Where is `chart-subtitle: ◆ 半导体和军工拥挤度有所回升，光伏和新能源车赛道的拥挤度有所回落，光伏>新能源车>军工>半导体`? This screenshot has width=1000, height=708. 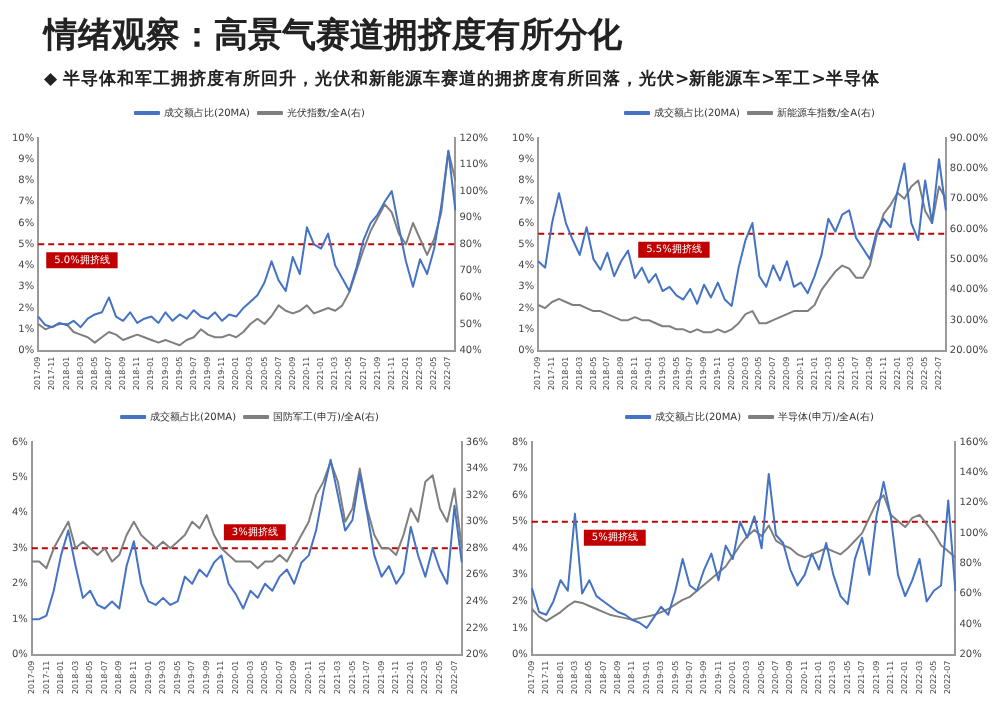 chart-subtitle: ◆ 半导体和军工拥挤度有所回升，光伏和新能源车赛道的拥挤度有所回落，光伏>新能源车>军工>半导体 is located at coordinates (462, 80).